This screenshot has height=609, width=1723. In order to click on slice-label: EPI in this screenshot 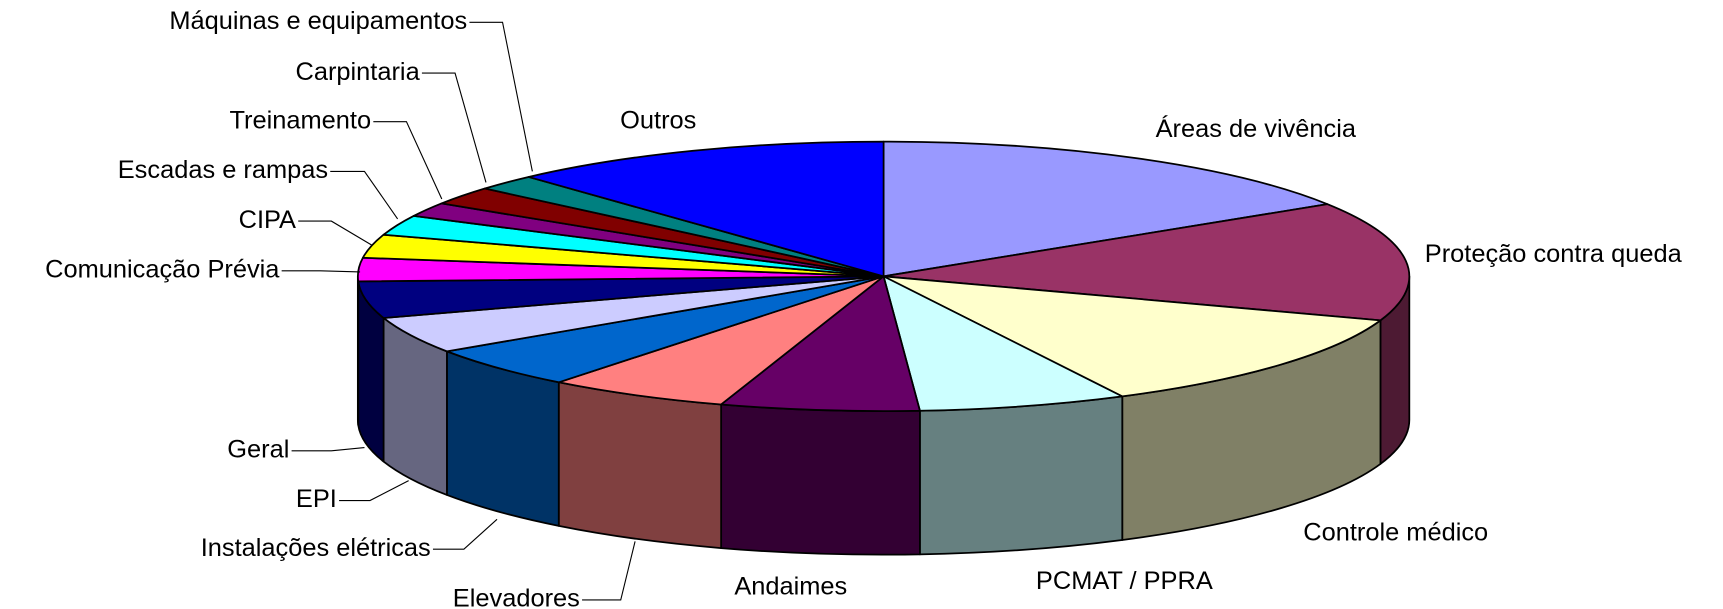, I will do `click(316, 499)`.